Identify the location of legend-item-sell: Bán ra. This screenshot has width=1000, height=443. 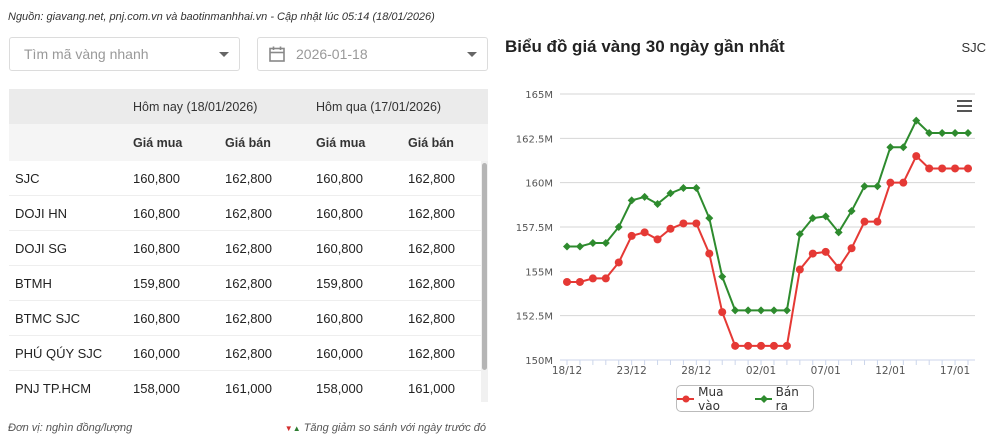
(783, 398).